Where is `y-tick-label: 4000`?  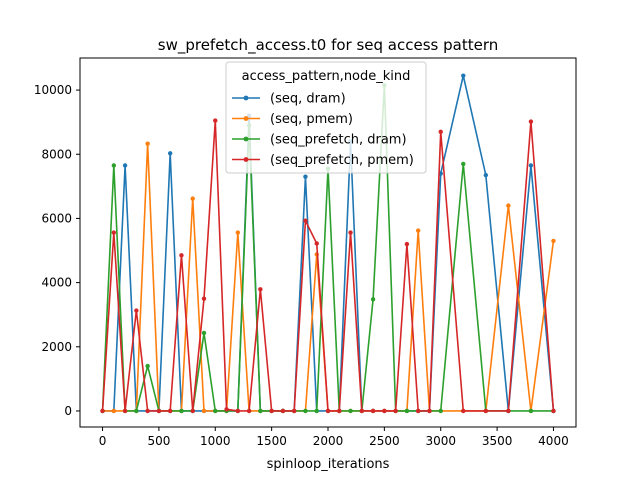 y-tick-label: 4000 is located at coordinates (56, 283).